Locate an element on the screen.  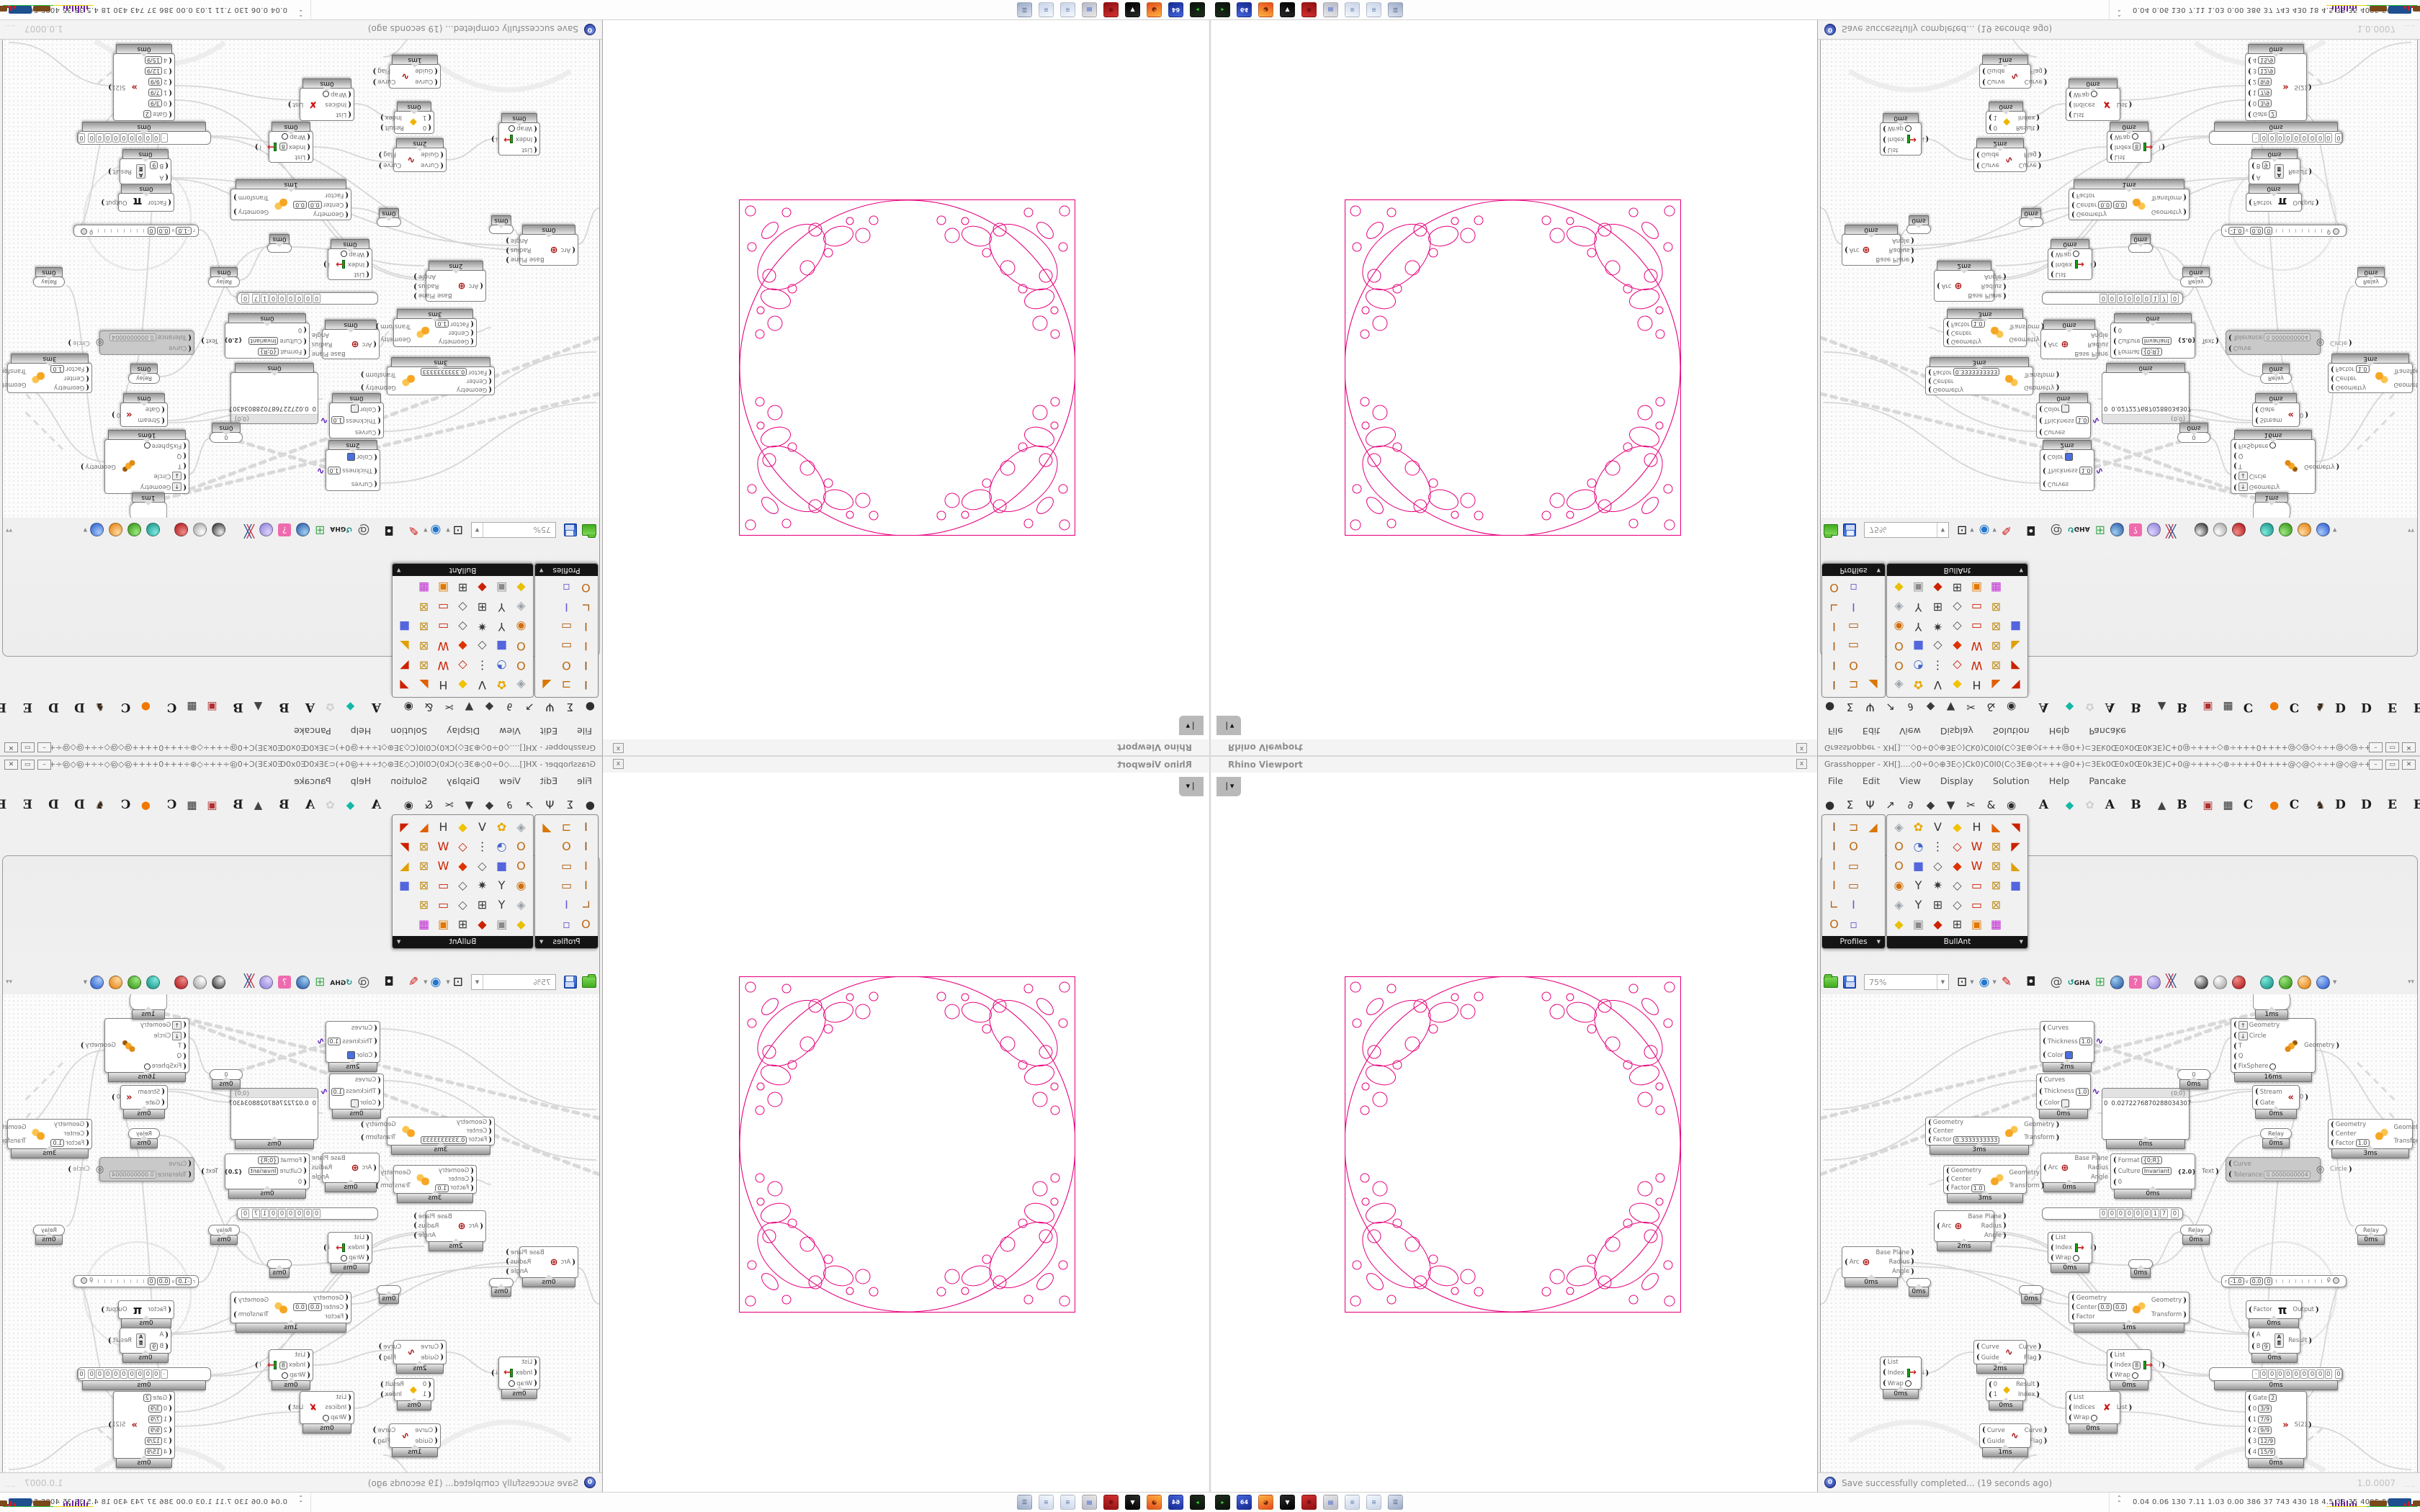
color-swatch is located at coordinates (351, 456).